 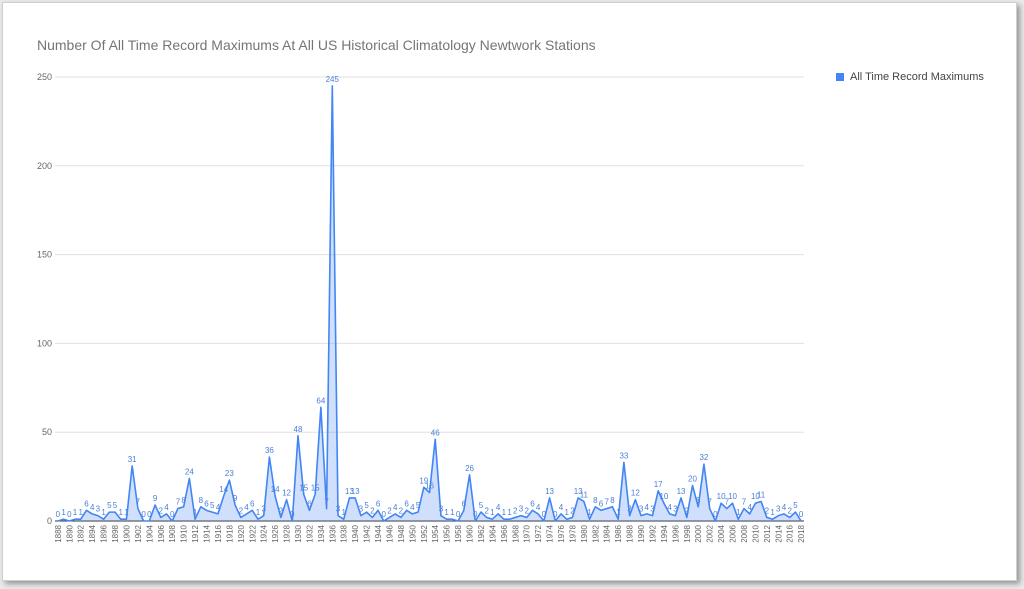 What do you see at coordinates (298, 429) in the screenshot?
I see `data-label: 48` at bounding box center [298, 429].